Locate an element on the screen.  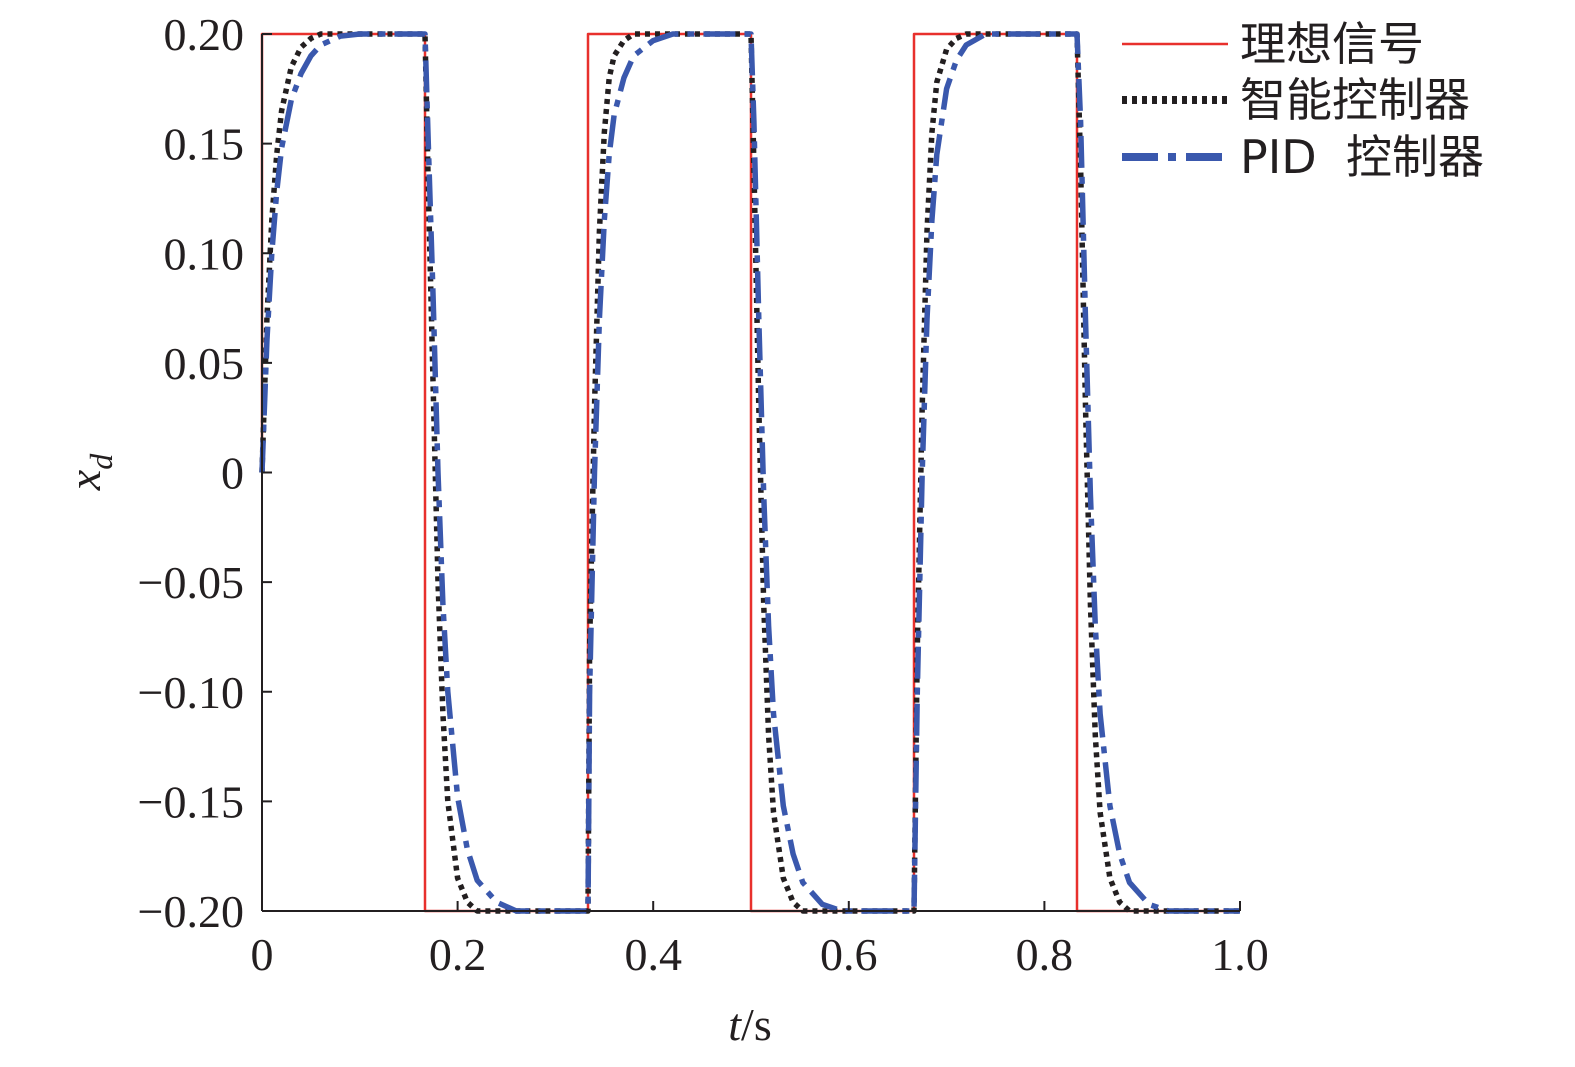
y-tick-label: −0.15 is located at coordinates (191, 801).